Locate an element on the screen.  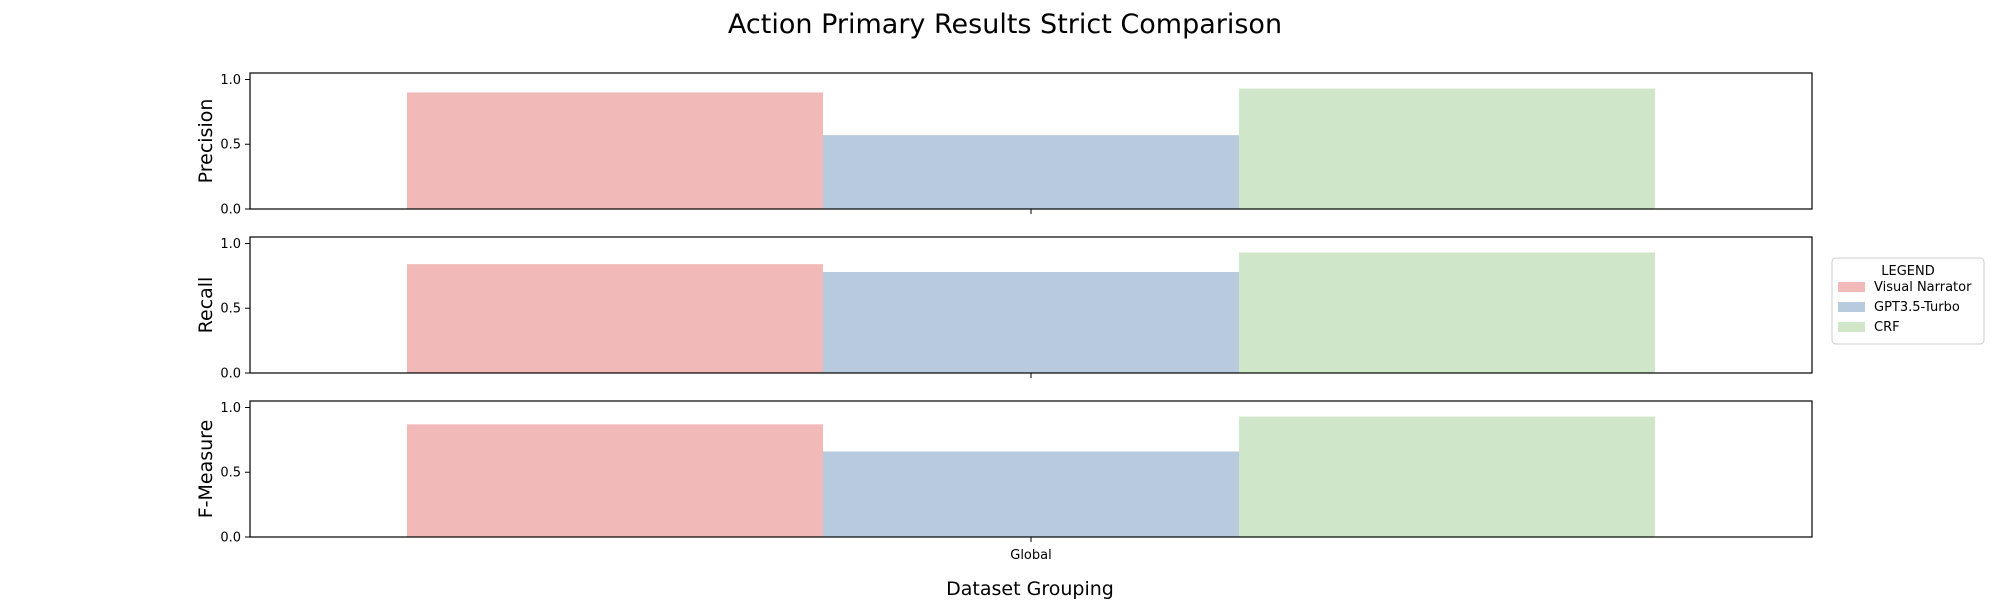
legend-title: LEGEND is located at coordinates (1907, 271).